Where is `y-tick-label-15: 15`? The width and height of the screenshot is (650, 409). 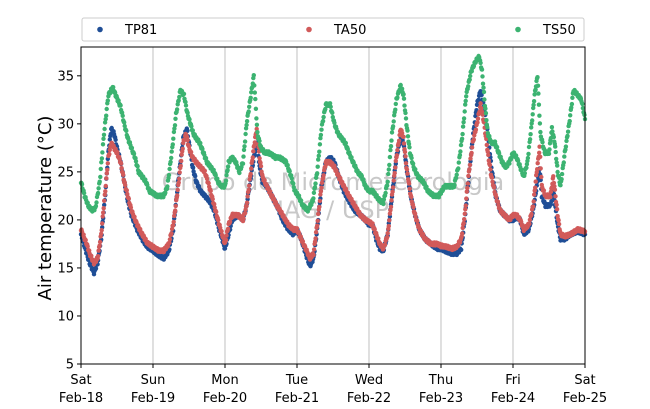
y-tick-label-15: 15 is located at coordinates (65, 268).